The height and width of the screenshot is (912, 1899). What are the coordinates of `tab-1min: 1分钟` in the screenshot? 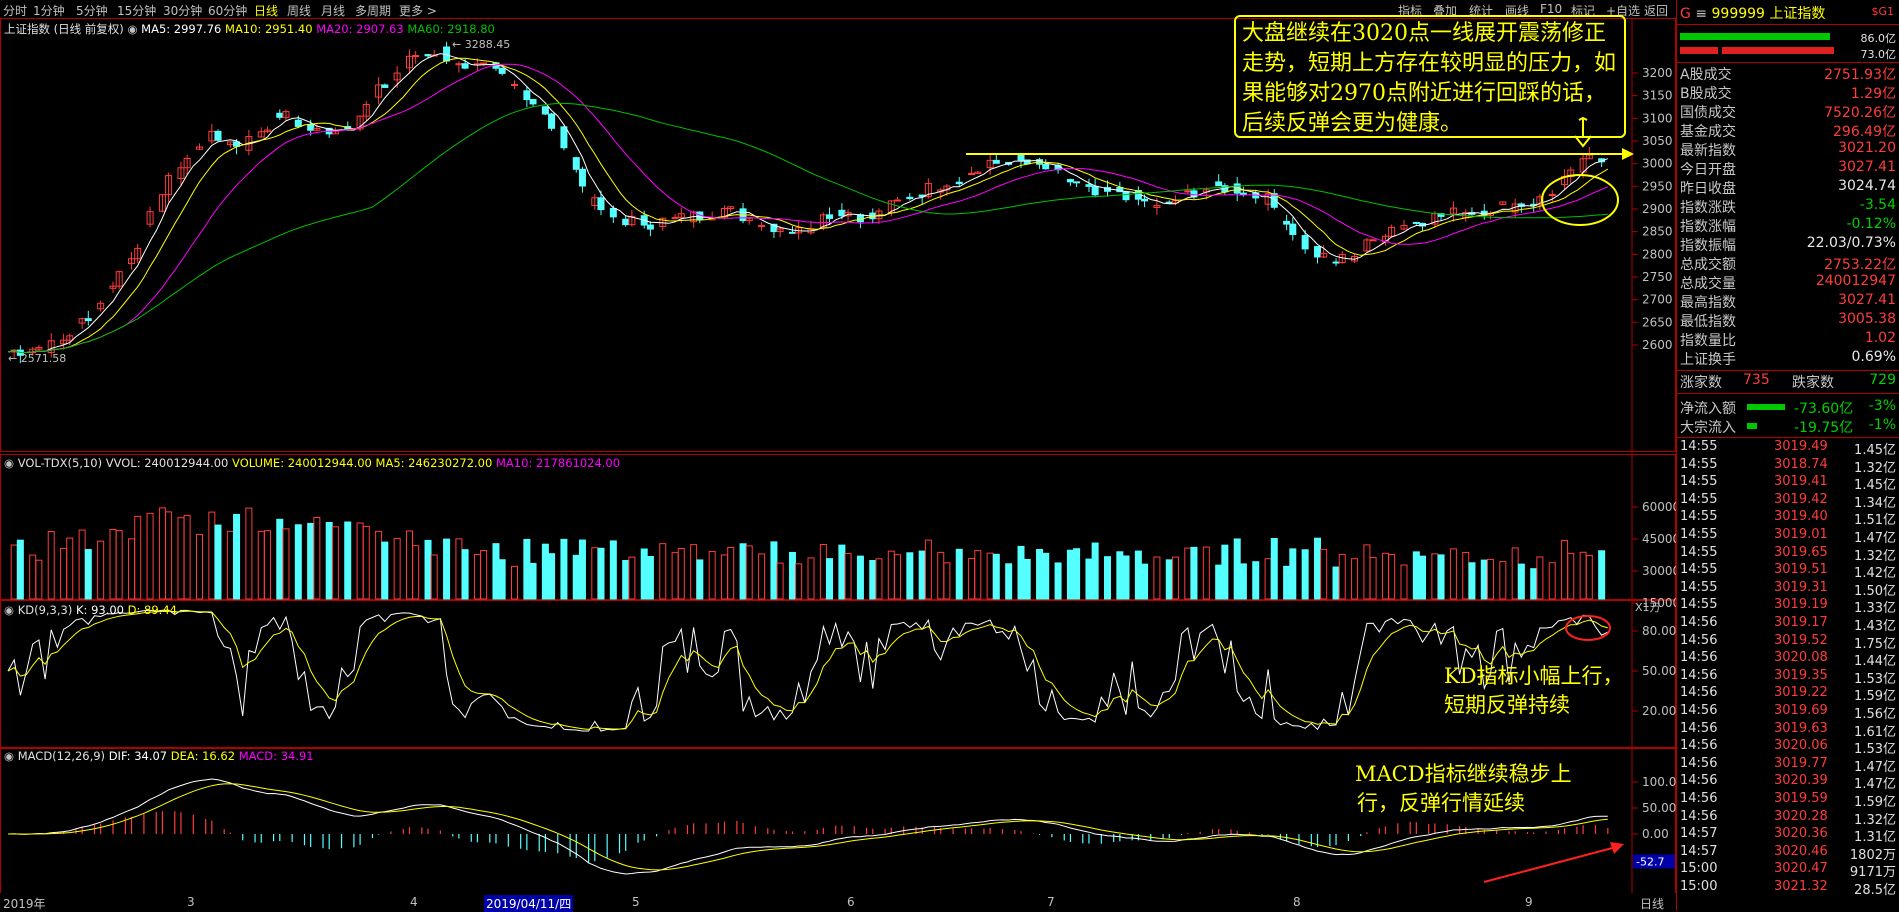 It's located at (49, 11).